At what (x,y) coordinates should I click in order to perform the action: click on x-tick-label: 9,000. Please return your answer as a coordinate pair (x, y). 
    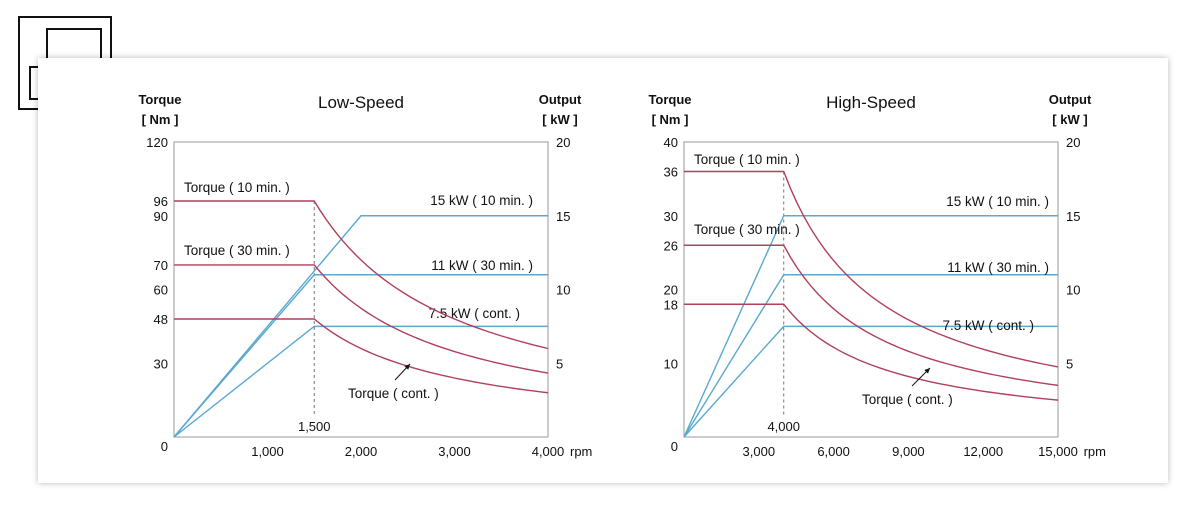
    Looking at the image, I should click on (908, 451).